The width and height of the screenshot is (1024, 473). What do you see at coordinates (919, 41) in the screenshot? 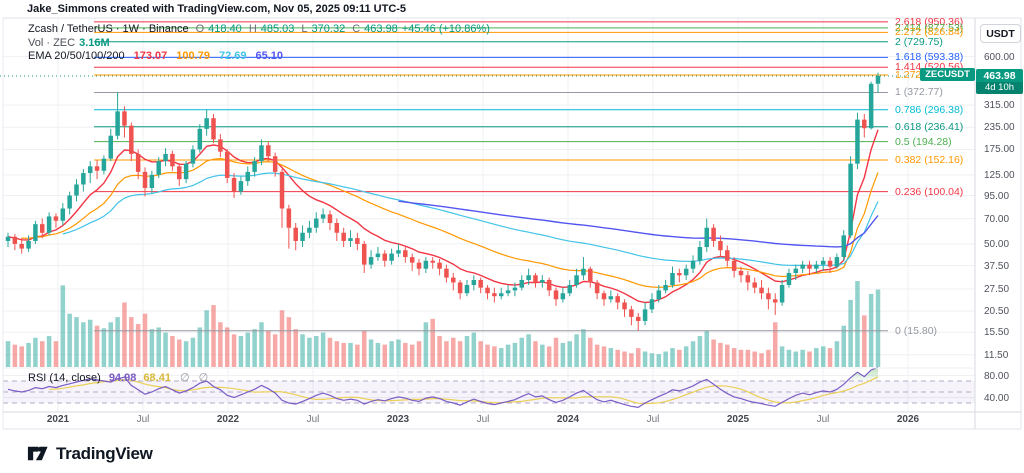
I see `fib-label: 2 (729.75)` at bounding box center [919, 41].